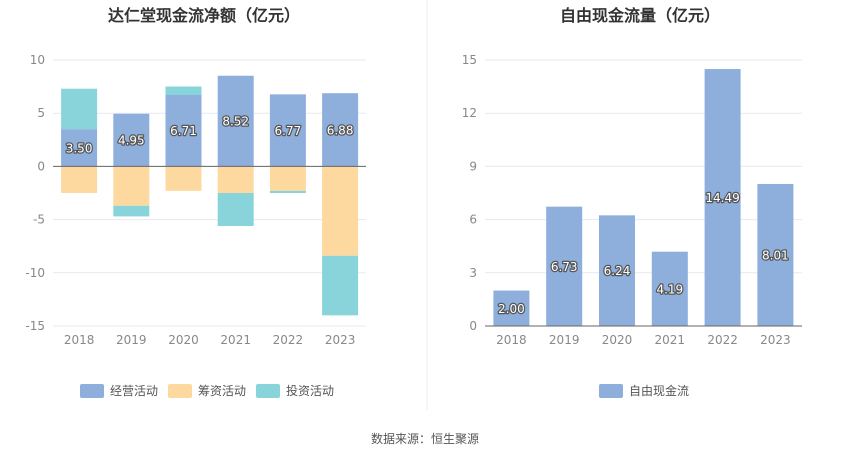 The width and height of the screenshot is (850, 463). I want to click on data-label: 6.88, so click(340, 130).